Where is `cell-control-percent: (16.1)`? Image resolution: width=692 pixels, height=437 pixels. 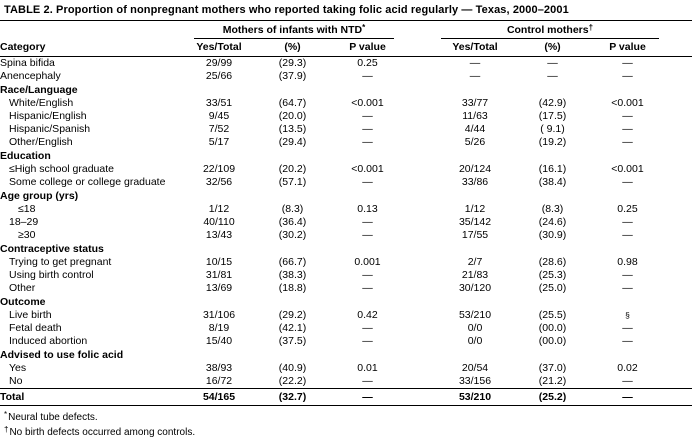
cell-control-percent: (16.1) is located at coordinates (552, 169).